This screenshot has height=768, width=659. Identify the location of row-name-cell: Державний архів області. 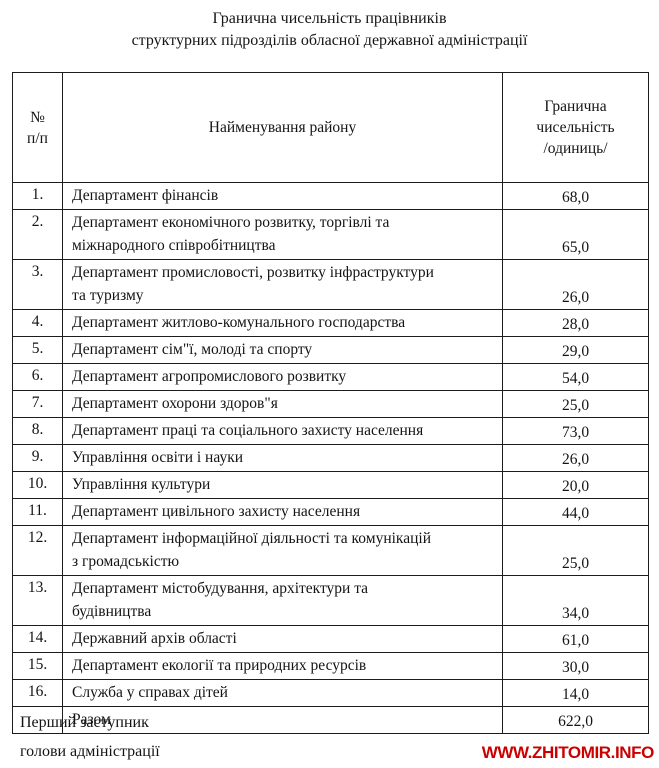
(282, 639).